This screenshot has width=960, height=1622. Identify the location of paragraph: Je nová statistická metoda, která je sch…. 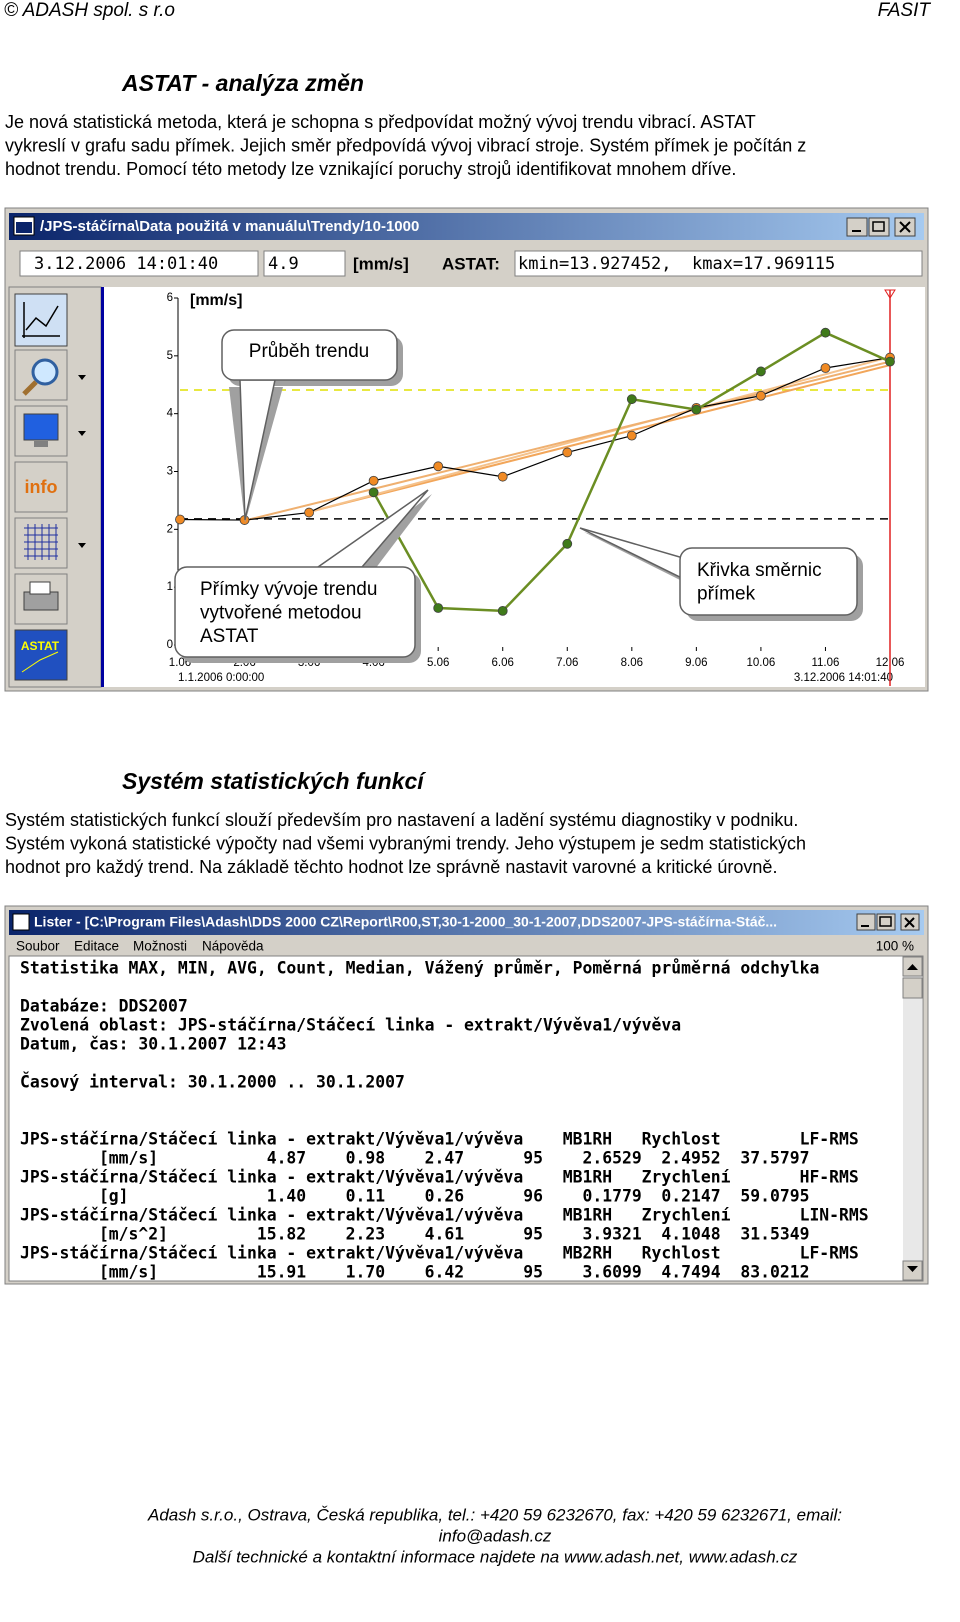
(405, 145).